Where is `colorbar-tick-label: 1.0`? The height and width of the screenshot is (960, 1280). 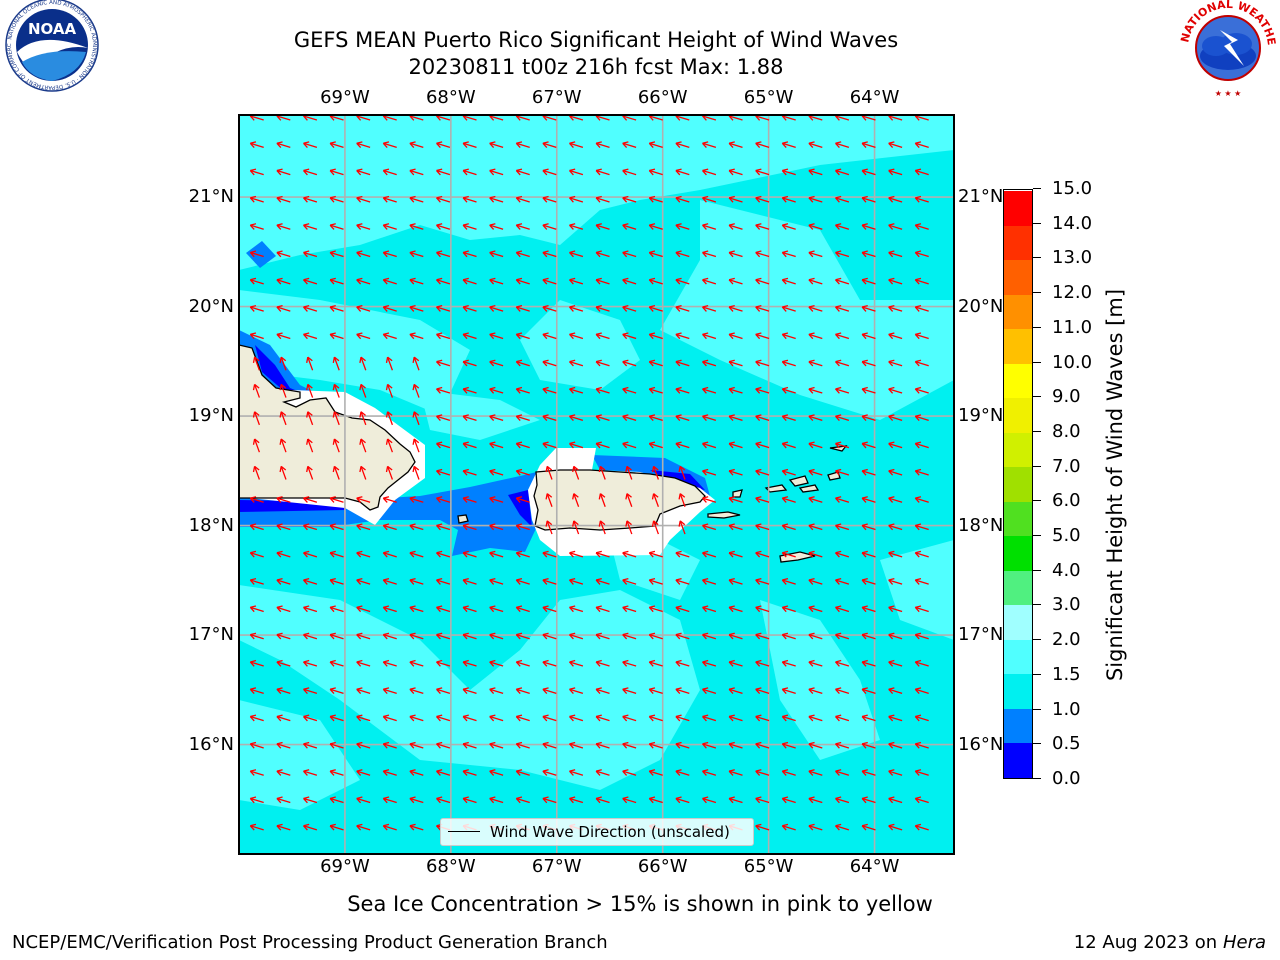 colorbar-tick-label: 1.0 is located at coordinates (1066, 709).